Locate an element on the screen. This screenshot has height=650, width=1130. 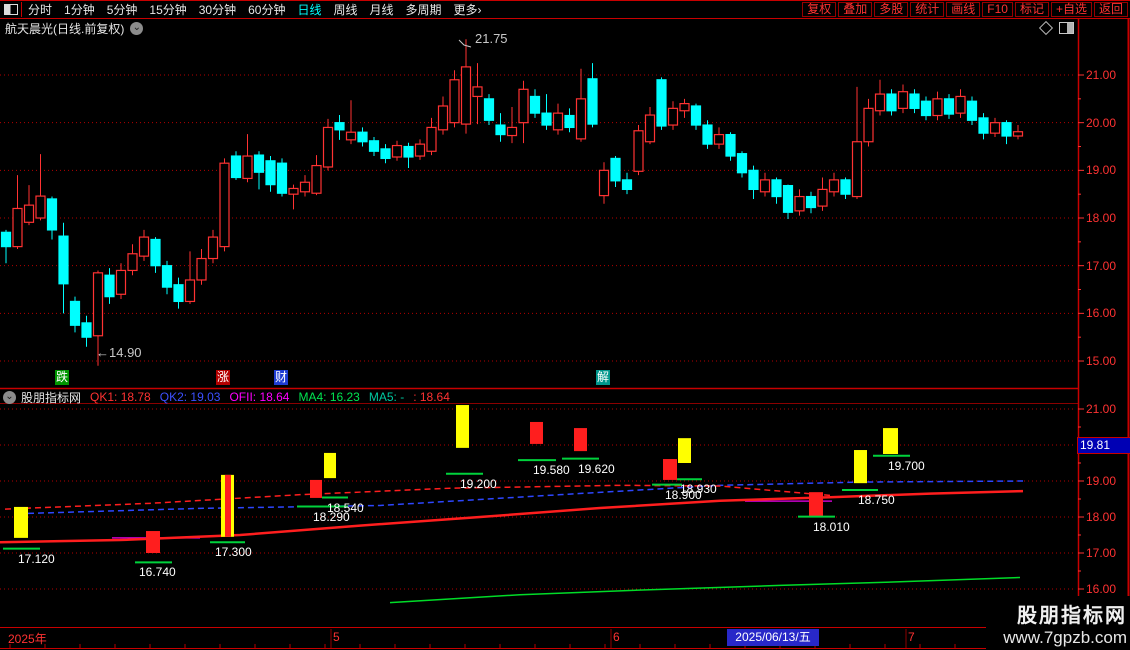
tool-menu: 复权 叠加 多股 统计 画线 F10 标记 +自选 返回 is located at coordinates (965, 9).